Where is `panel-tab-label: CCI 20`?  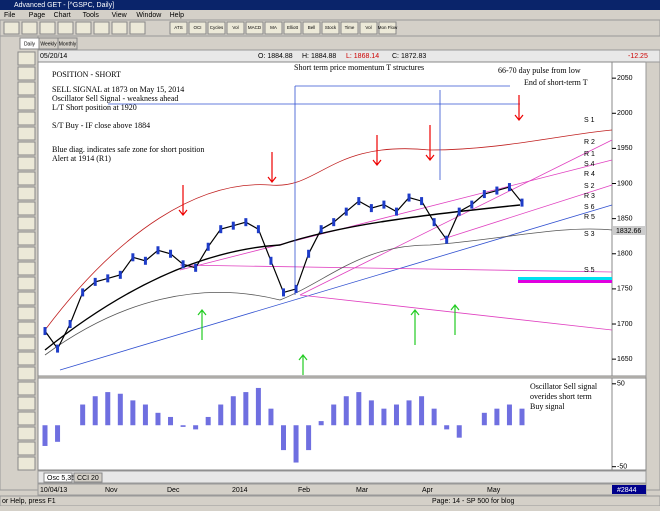 panel-tab-label: CCI 20 is located at coordinates (88, 478).